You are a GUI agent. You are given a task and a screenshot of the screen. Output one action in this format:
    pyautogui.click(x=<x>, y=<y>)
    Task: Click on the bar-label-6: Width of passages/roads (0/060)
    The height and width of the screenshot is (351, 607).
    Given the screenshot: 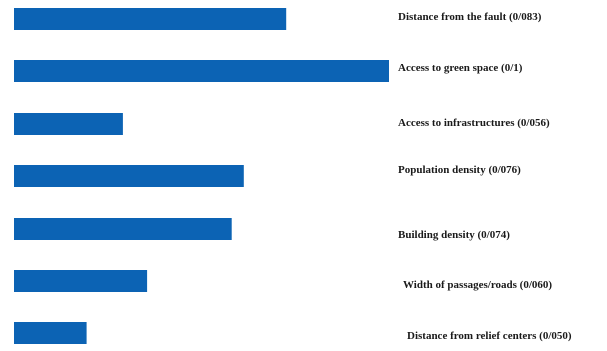 What is the action you would take?
    pyautogui.click(x=477, y=285)
    